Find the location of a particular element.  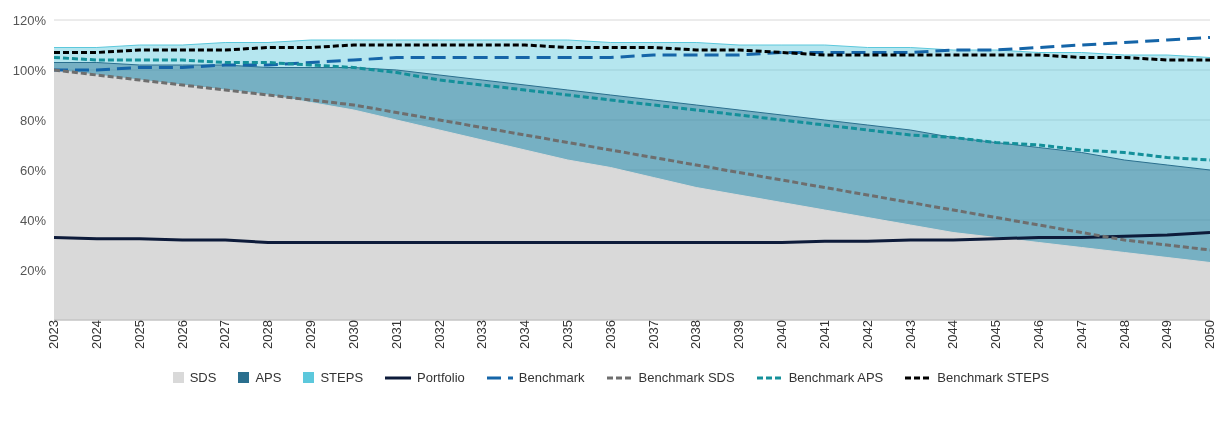

x-tick-label: 2036 is located at coordinates (610, 334).